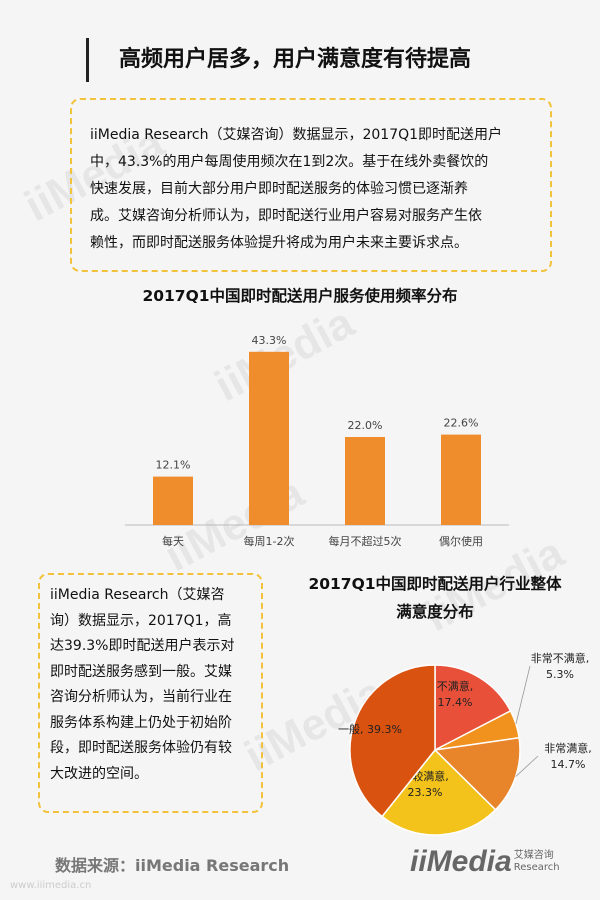  I want to click on x-tick-label: 每天, so click(173, 541).